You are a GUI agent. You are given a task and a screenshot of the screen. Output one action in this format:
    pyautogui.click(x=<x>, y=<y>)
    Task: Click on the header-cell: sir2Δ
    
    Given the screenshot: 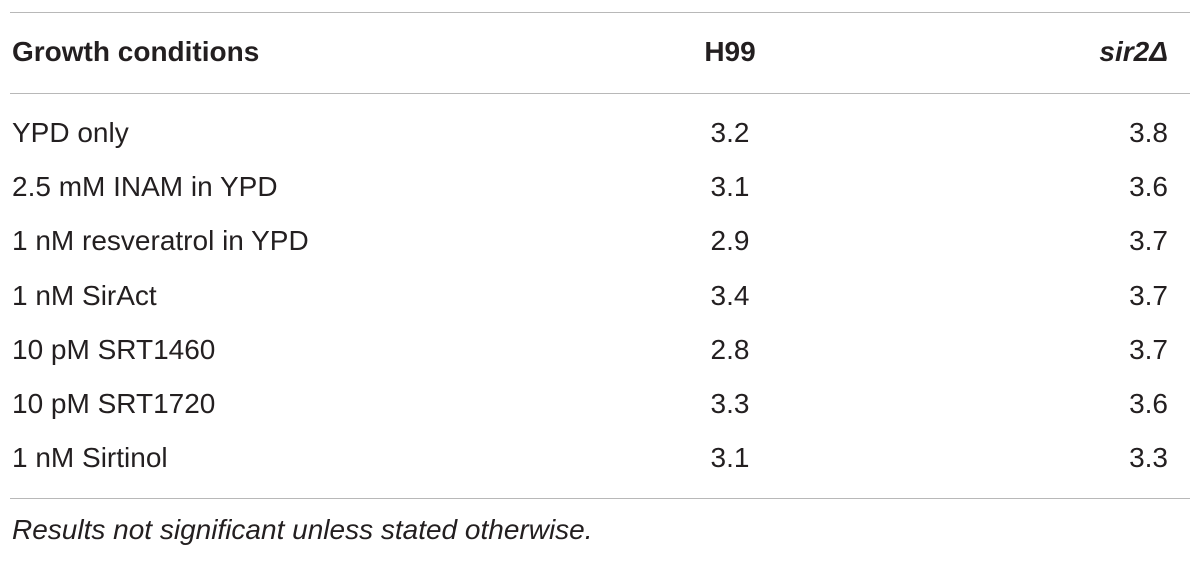 What is the action you would take?
    pyautogui.click(x=1133, y=51)
    